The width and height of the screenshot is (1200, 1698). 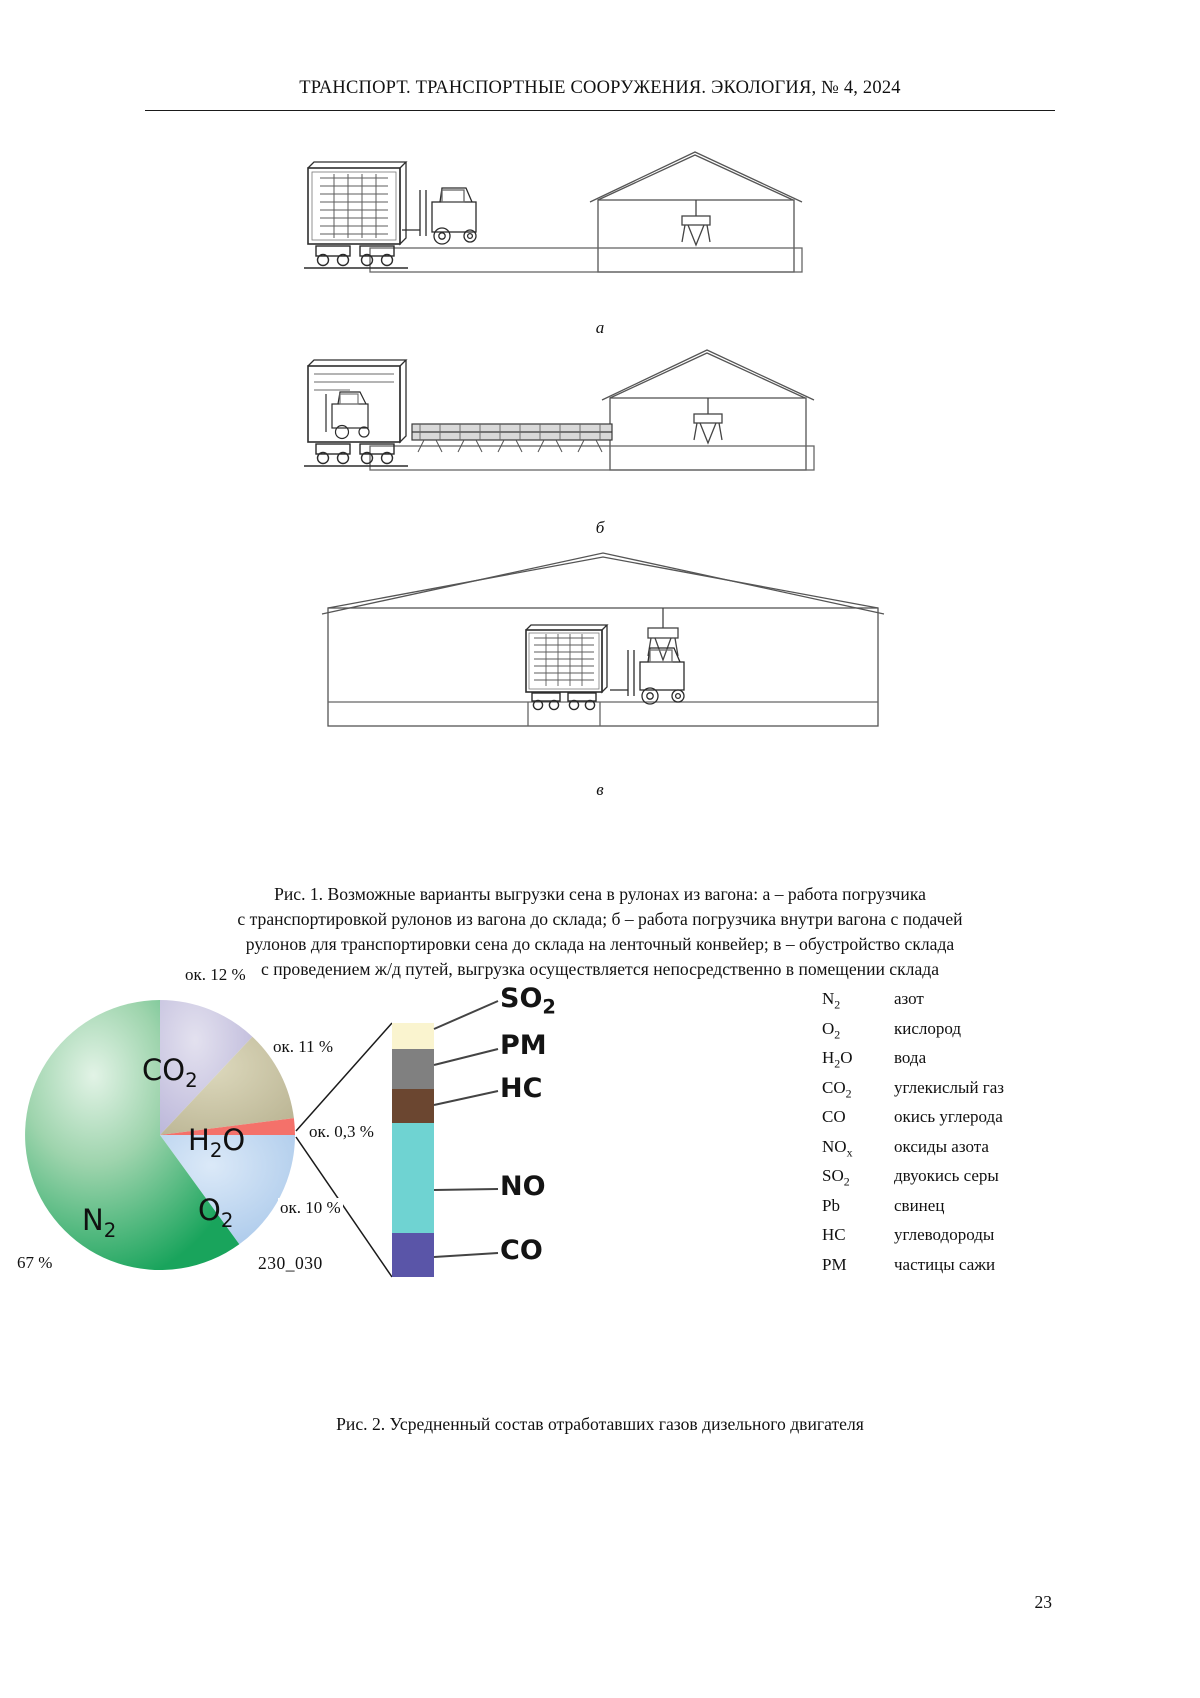 I want to click on legend-row: CO2 углекислый газ, so click(x=913, y=1093).